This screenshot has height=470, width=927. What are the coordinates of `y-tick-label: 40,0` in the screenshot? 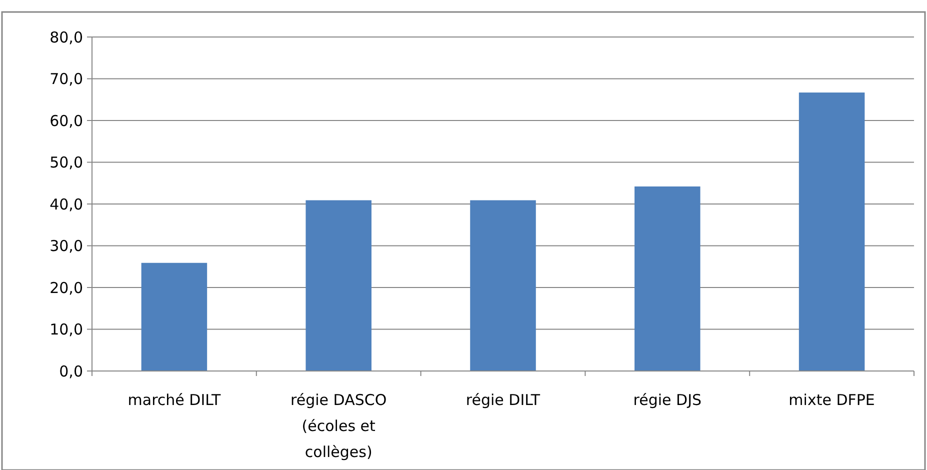 It's located at (66, 204).